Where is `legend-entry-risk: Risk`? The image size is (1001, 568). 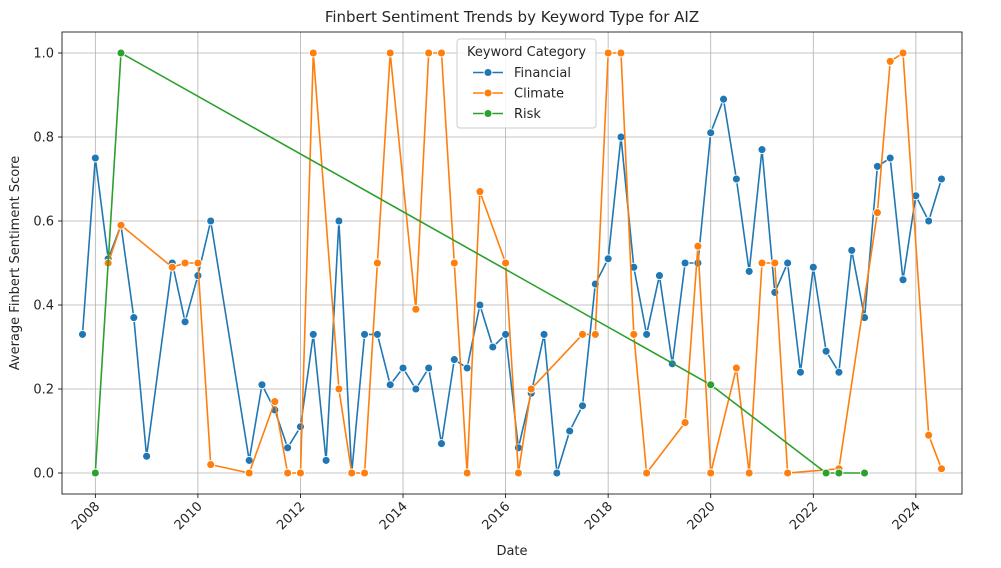 legend-entry-risk: Risk is located at coordinates (527, 114).